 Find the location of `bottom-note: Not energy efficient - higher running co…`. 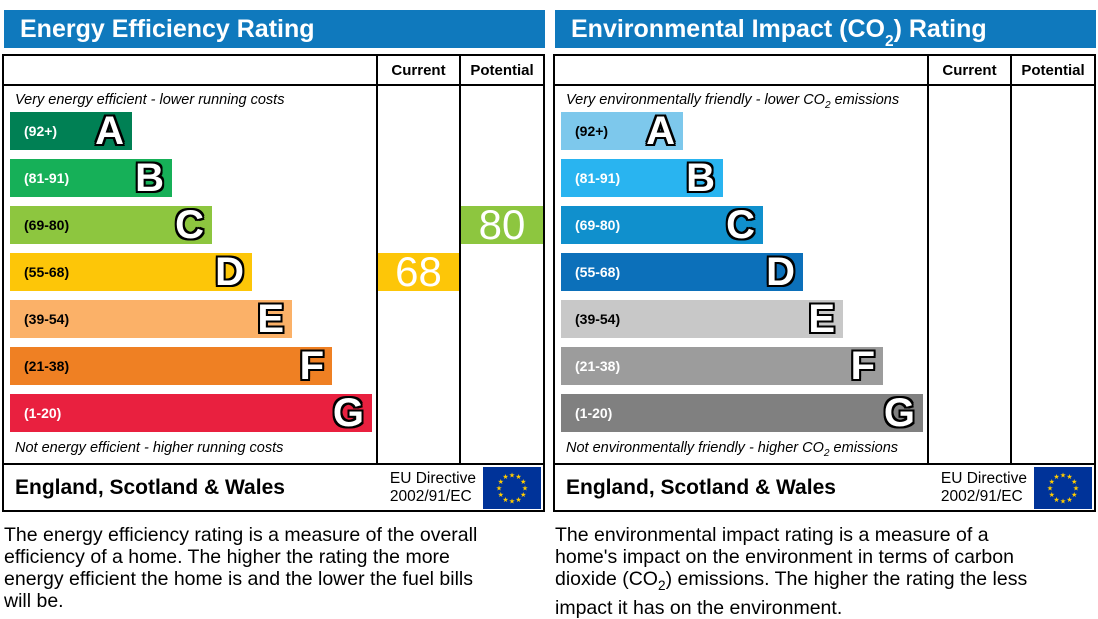

bottom-note: Not energy efficient - higher running co… is located at coordinates (149, 448).